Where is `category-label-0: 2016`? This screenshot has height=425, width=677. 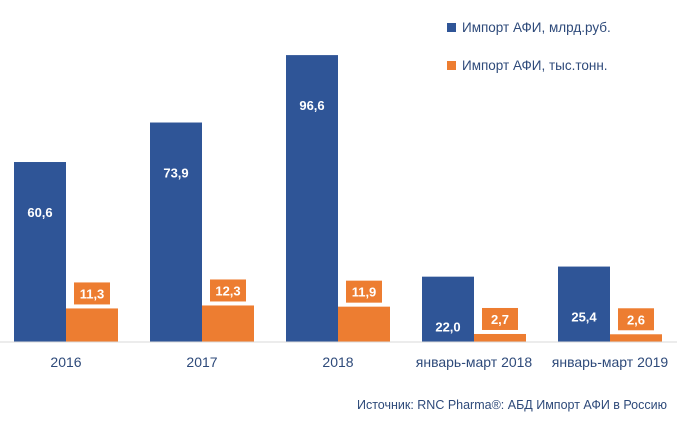 category-label-0: 2016 is located at coordinates (65, 362).